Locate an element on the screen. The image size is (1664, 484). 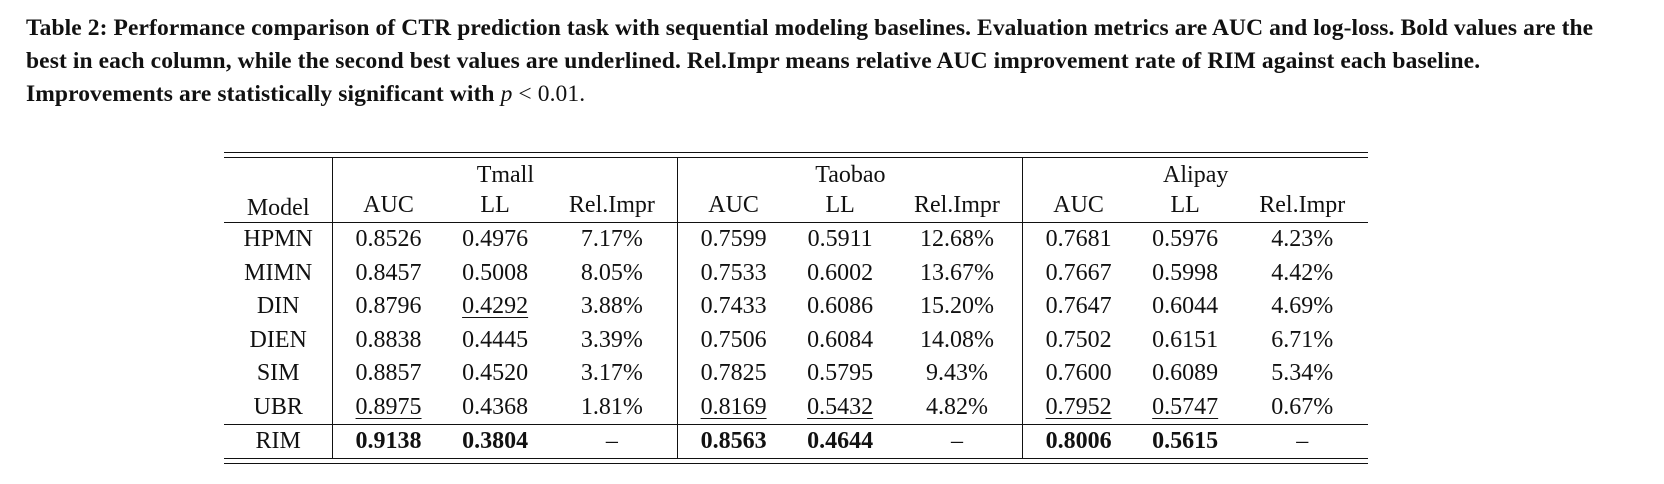
row-model: HPMN is located at coordinates (278, 239).